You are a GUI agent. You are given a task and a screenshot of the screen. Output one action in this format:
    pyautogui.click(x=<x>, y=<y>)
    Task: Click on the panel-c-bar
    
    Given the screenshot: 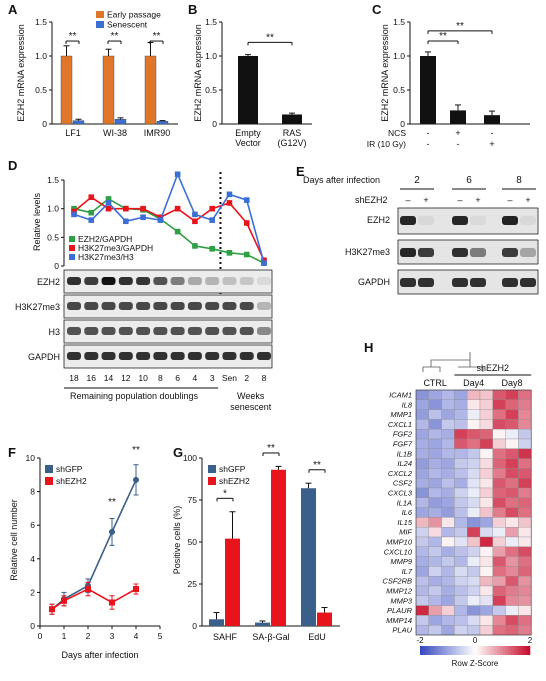 What is the action you would take?
    pyautogui.click(x=428, y=90)
    